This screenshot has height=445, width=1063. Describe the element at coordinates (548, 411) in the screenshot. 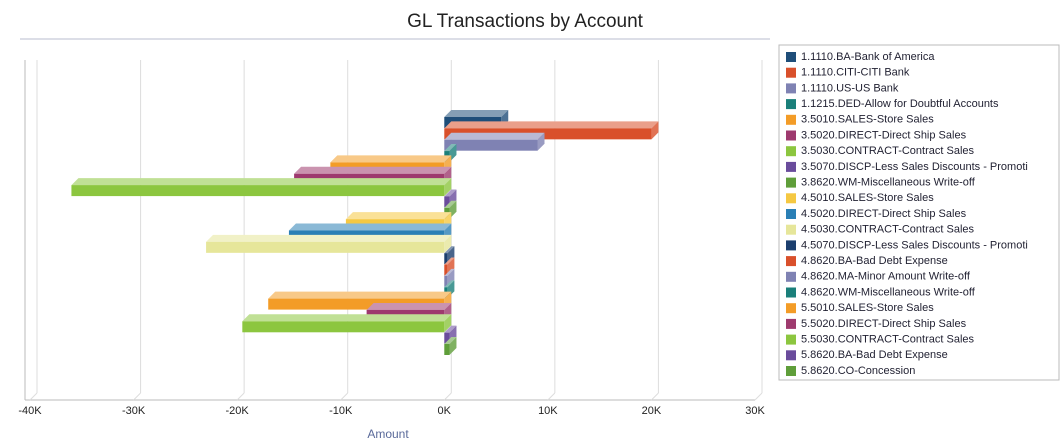

I see `x-tick-label: 10K` at that location.